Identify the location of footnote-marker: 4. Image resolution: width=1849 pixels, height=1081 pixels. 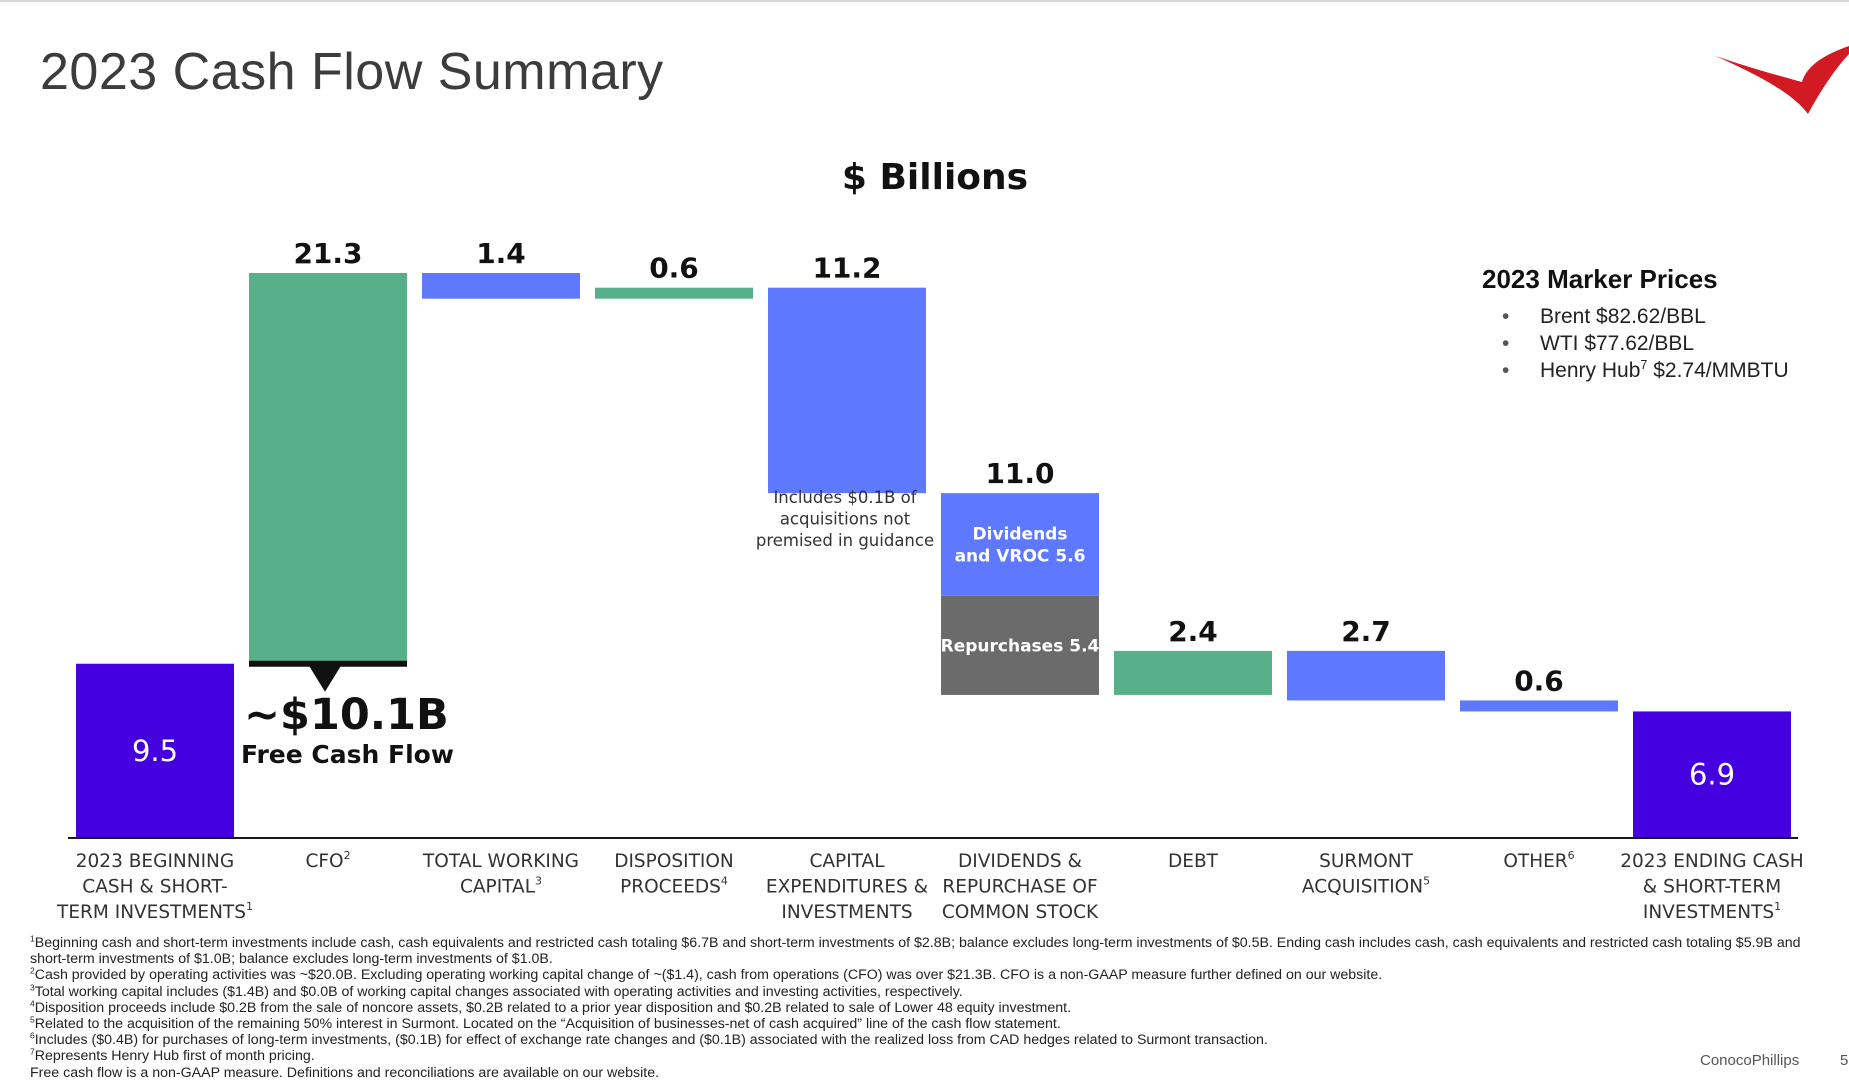
(32, 1003).